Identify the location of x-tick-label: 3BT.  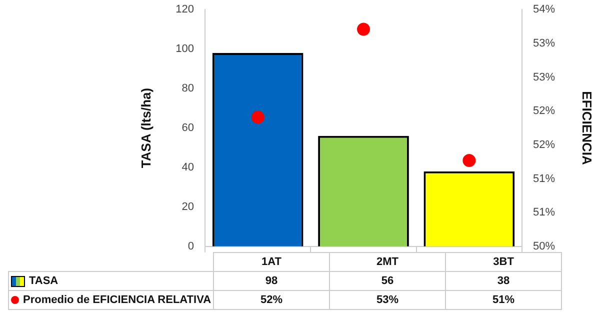
(504, 262).